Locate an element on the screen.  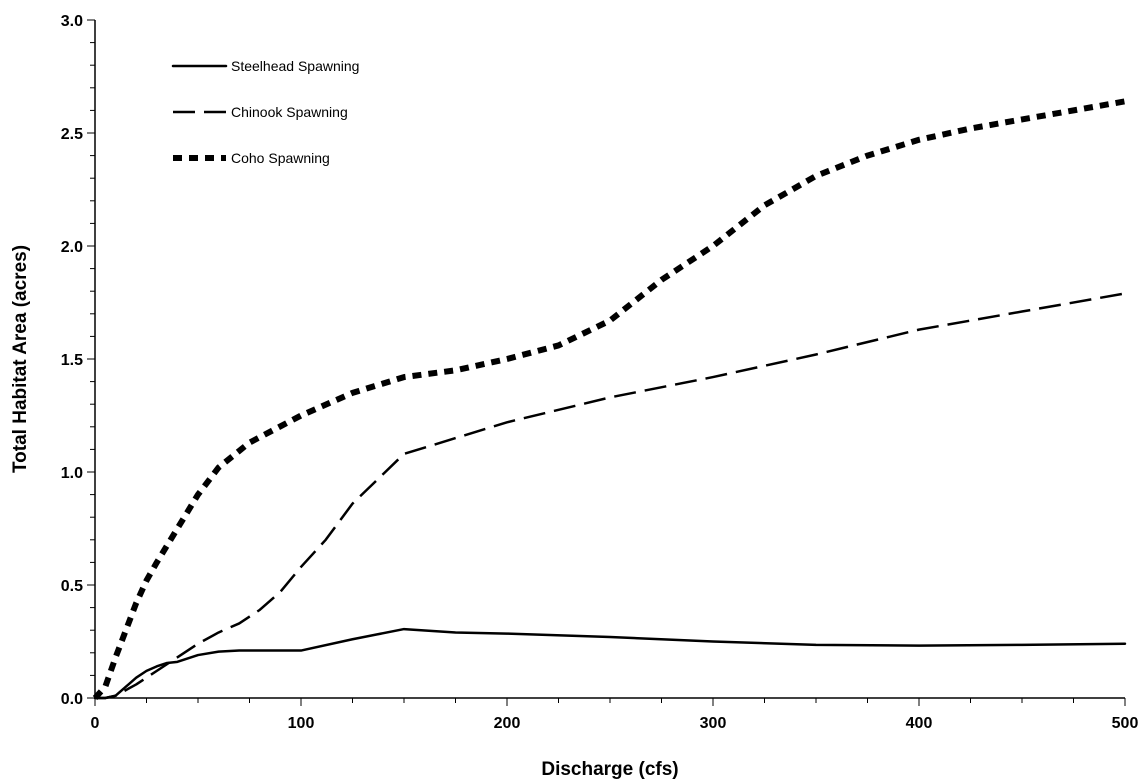
legend-label: Chinook Spawning is located at coordinates (289, 112).